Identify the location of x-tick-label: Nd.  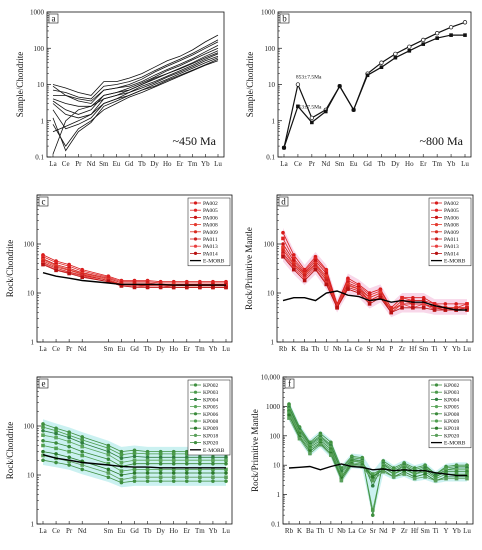
(82, 531).